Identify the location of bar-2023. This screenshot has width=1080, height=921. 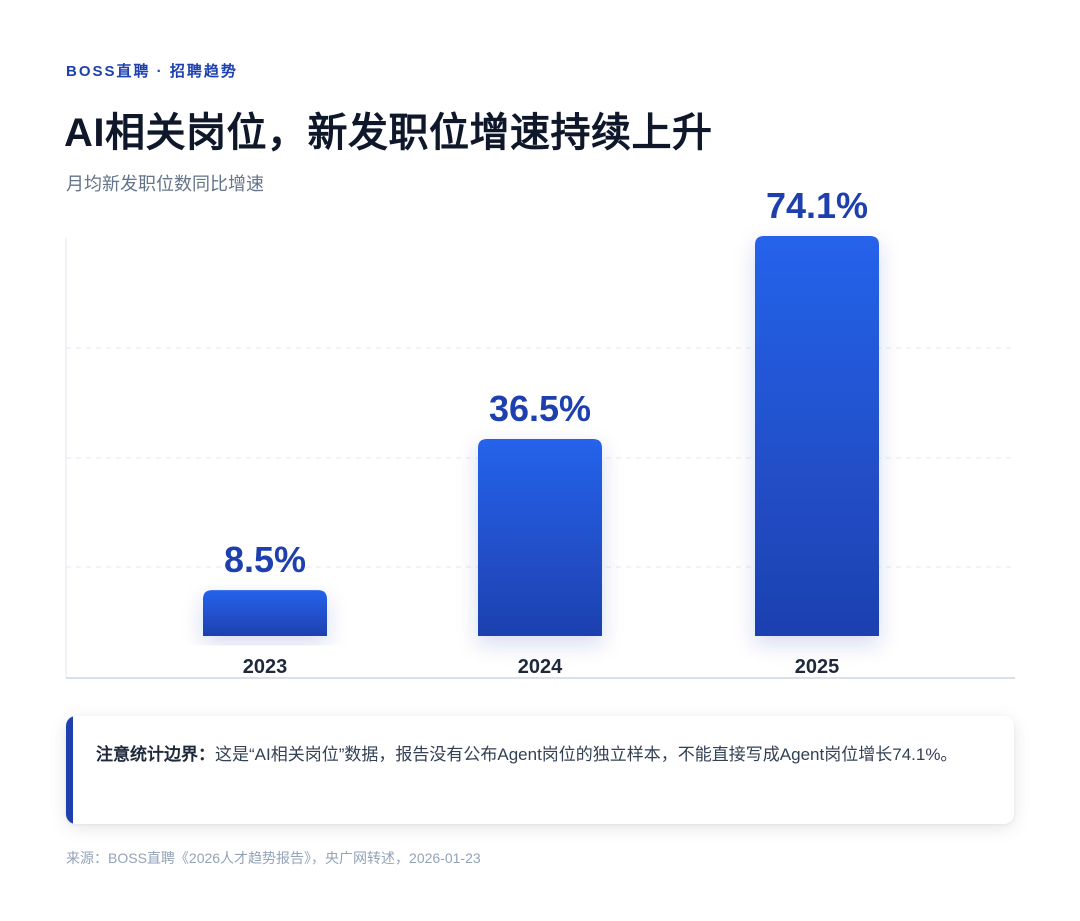
(265, 613).